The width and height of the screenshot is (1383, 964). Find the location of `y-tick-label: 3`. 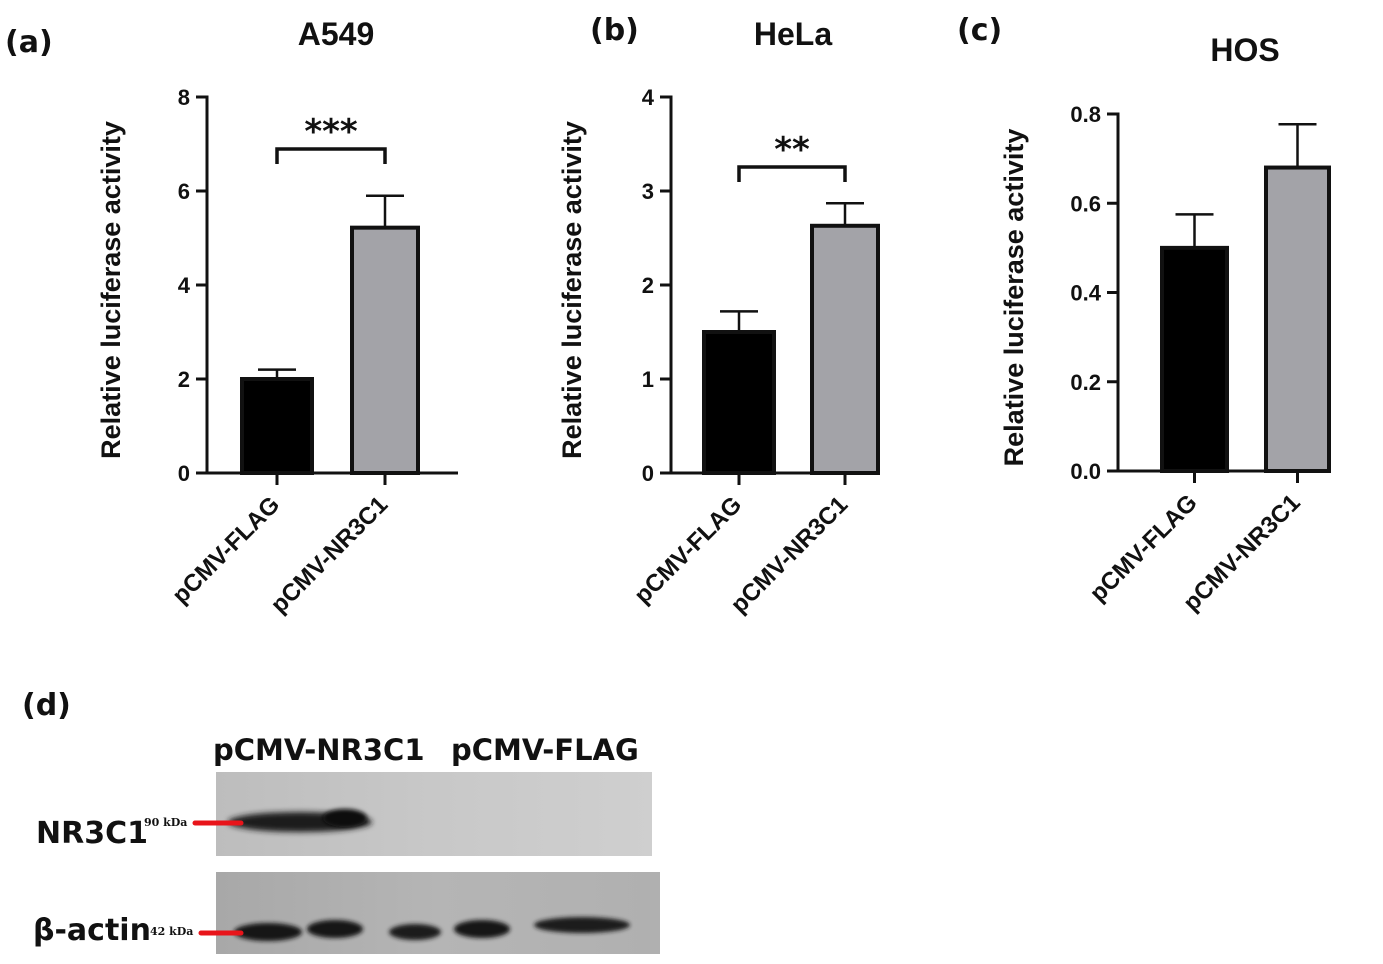

y-tick-label: 3 is located at coordinates (648, 191).